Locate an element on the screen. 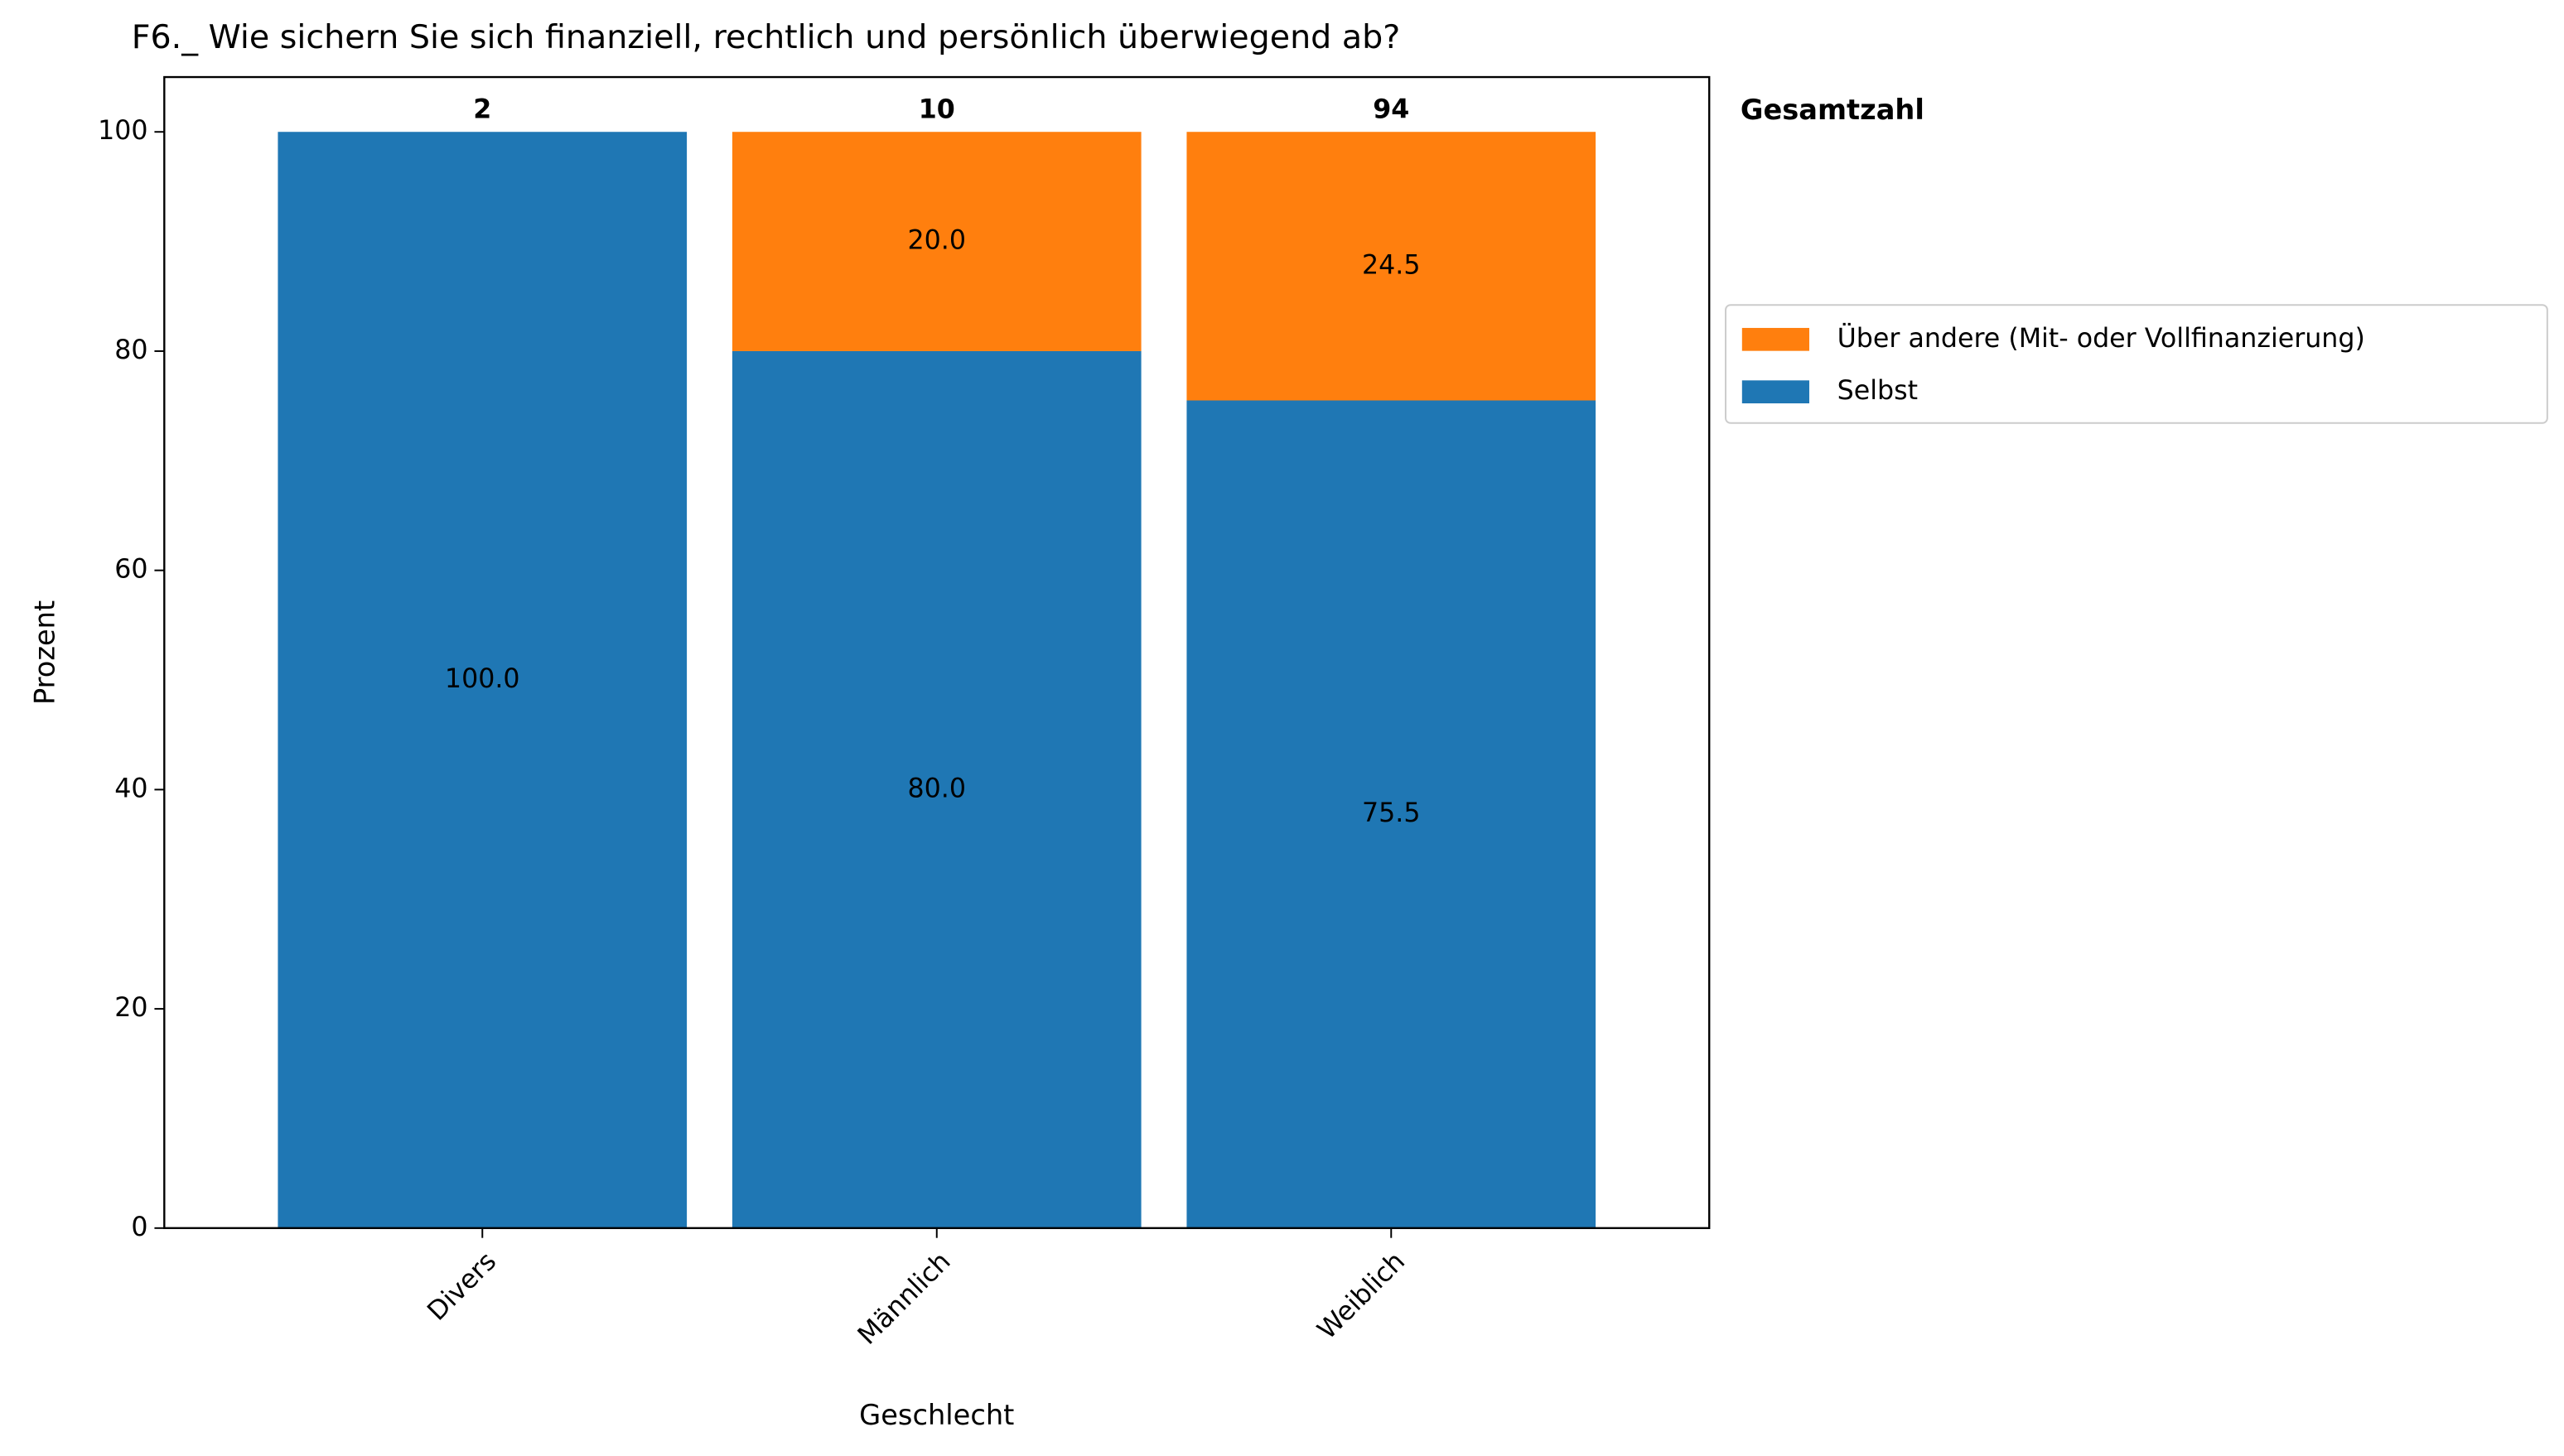 This screenshot has height=1456, width=2564. value-label: 75.5 is located at coordinates (1392, 813).